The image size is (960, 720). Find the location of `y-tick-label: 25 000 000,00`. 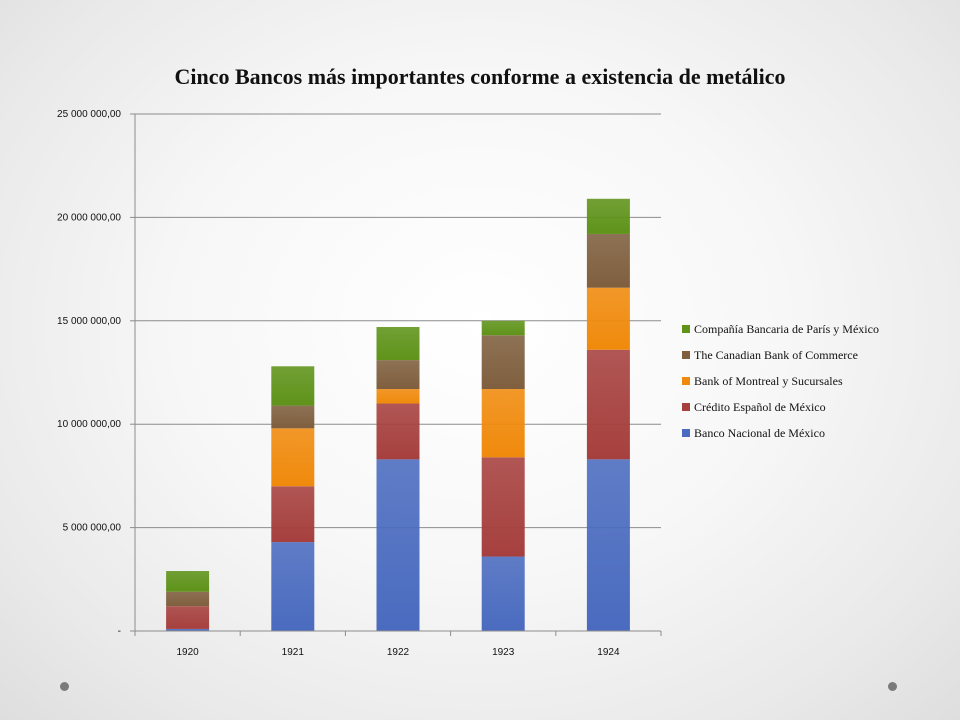

y-tick-label: 25 000 000,00 is located at coordinates (89, 114).